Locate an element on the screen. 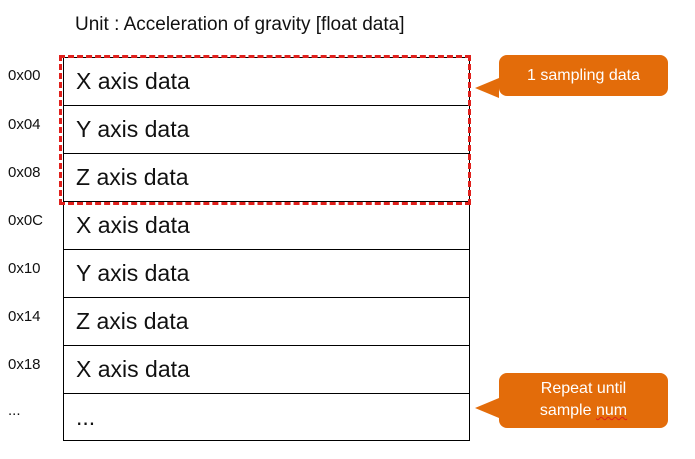 Image resolution: width=695 pixels, height=459 pixels. callout-text: 1 sampling data is located at coordinates (583, 75).